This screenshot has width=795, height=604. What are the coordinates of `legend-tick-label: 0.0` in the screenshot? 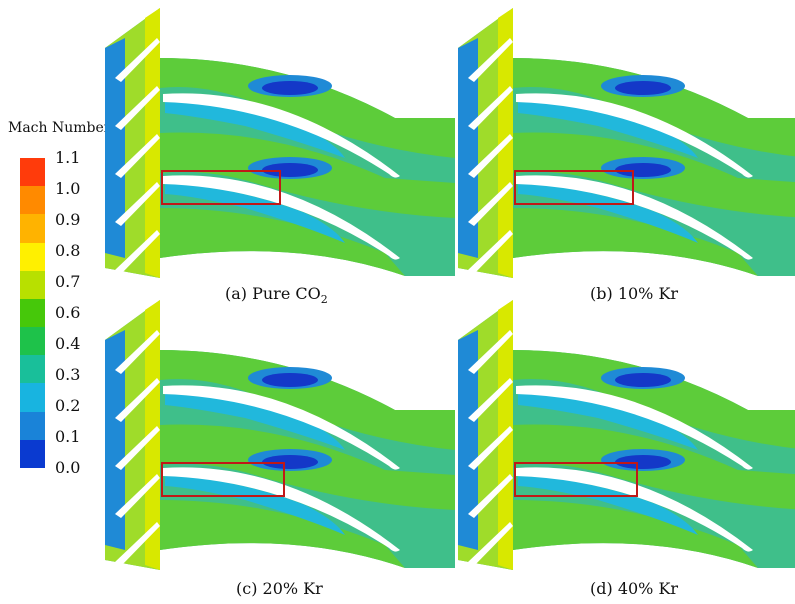 It's located at (68, 467).